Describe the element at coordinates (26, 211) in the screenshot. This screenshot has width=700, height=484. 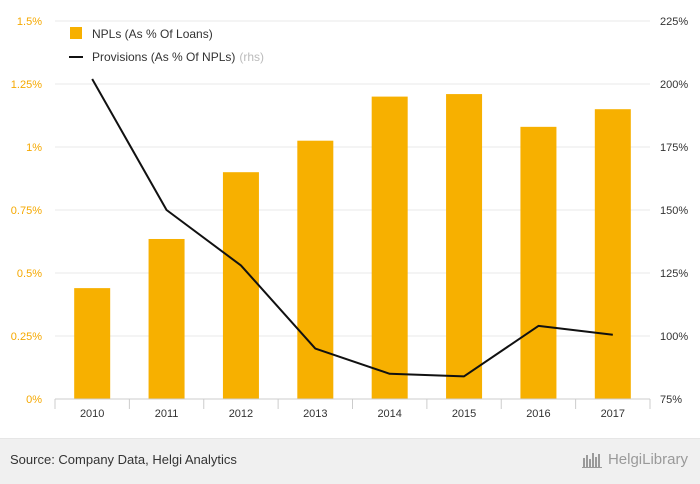
I see `y-left-tick-label: 0.75%` at that location.